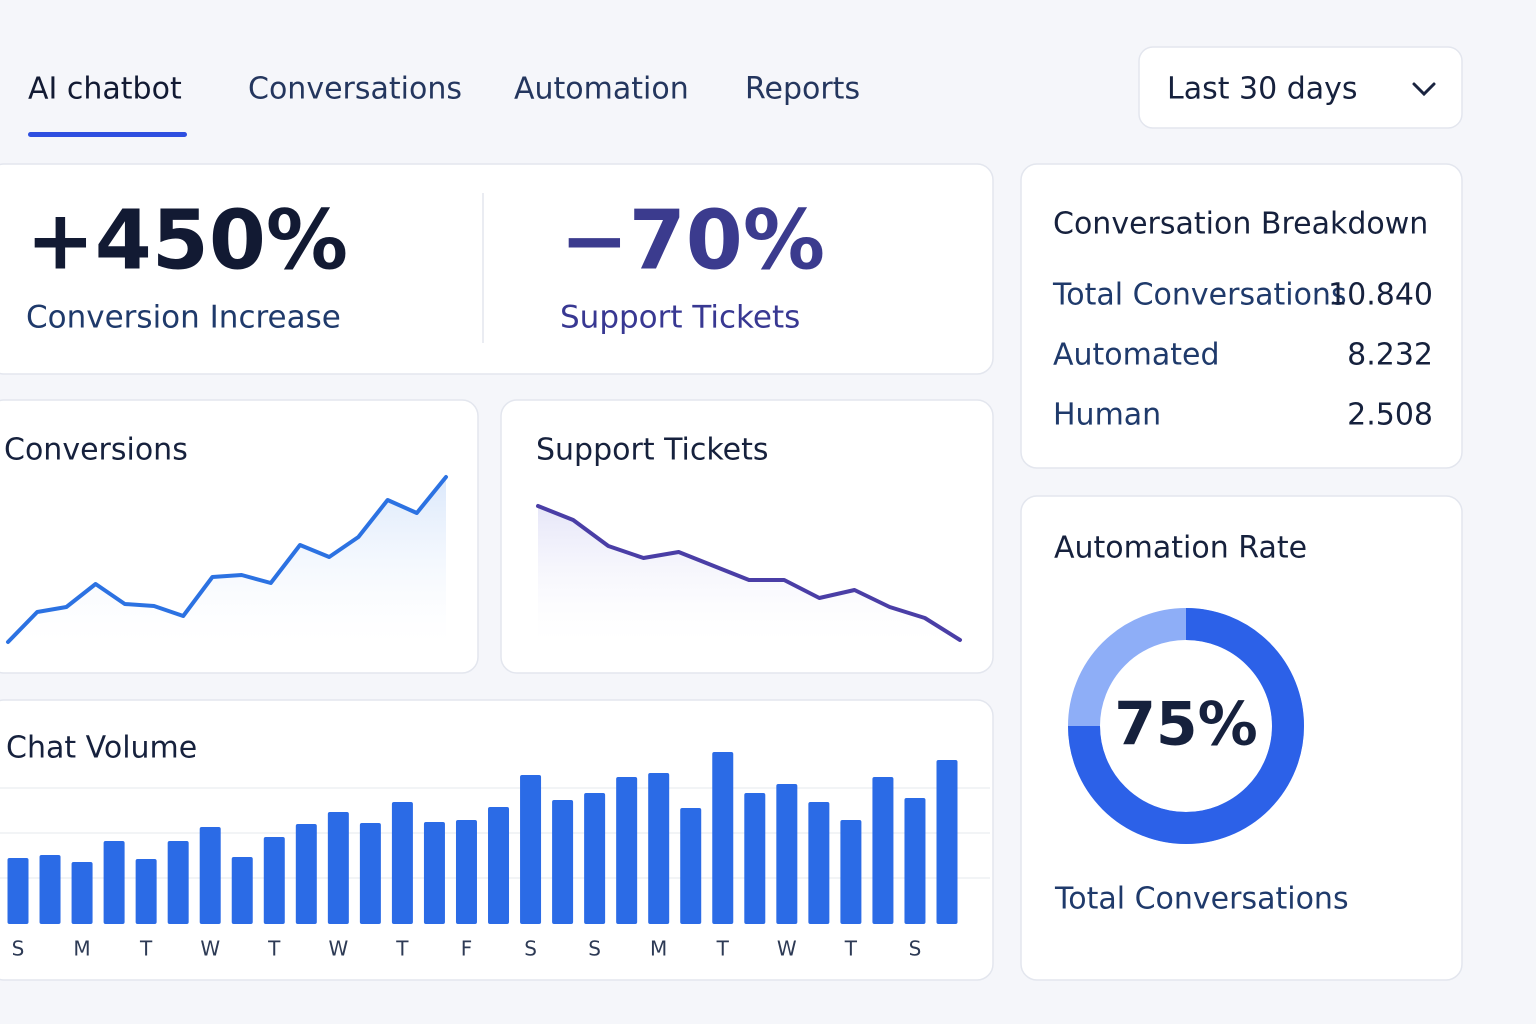  Describe the element at coordinates (1240, 224) in the screenshot. I see `card-title: Conversation Breakdown` at that location.